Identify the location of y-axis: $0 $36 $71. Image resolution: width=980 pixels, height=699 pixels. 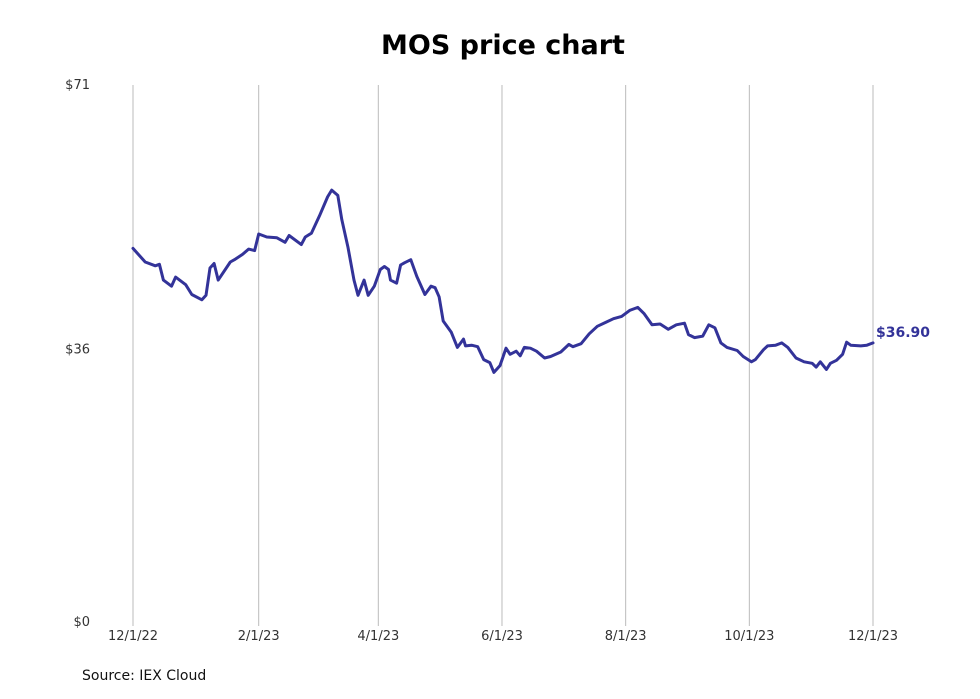
(77, 354).